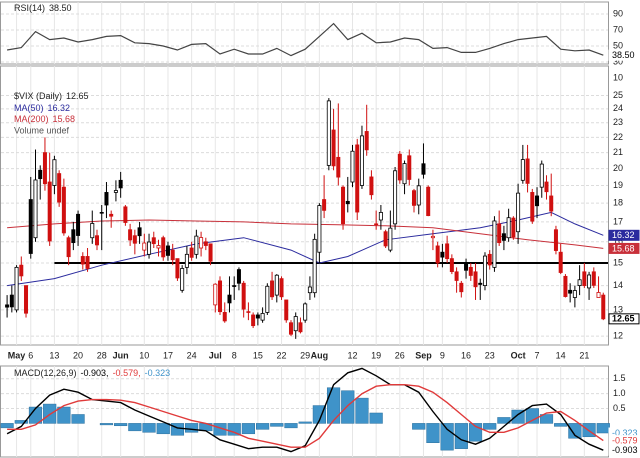  I want to click on y-tick-label: 17, so click(618, 221).